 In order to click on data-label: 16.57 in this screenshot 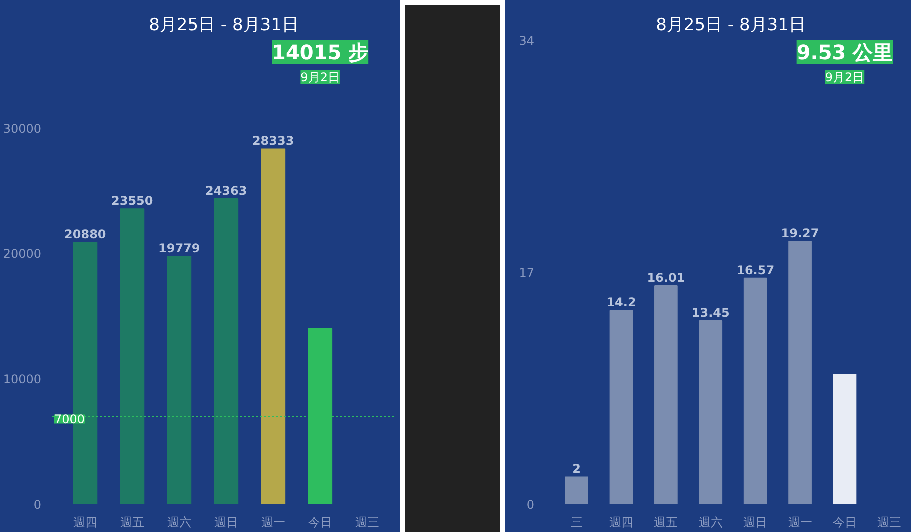, I will do `click(755, 270)`.